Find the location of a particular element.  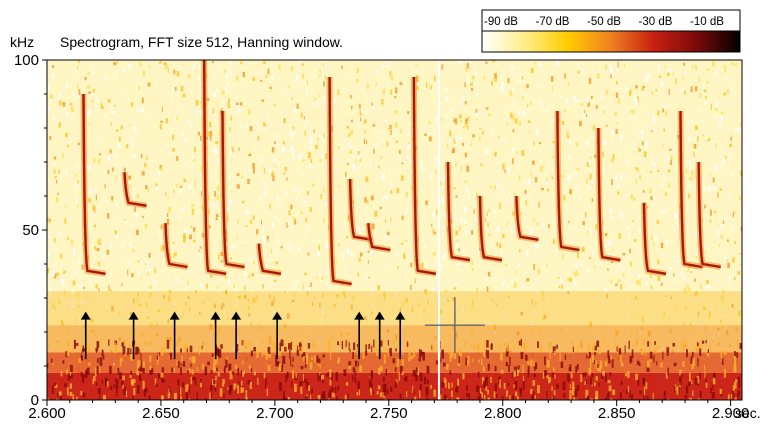

crosshair-cursor is located at coordinates (454, 325).